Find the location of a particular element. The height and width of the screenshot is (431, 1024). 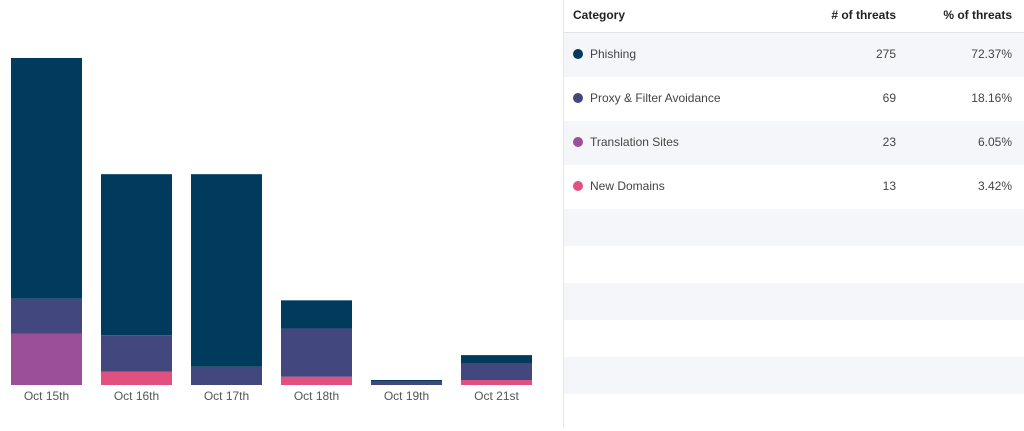

table-row: Proxy & Filter Avoidance 69 18.16% is located at coordinates (794, 99).